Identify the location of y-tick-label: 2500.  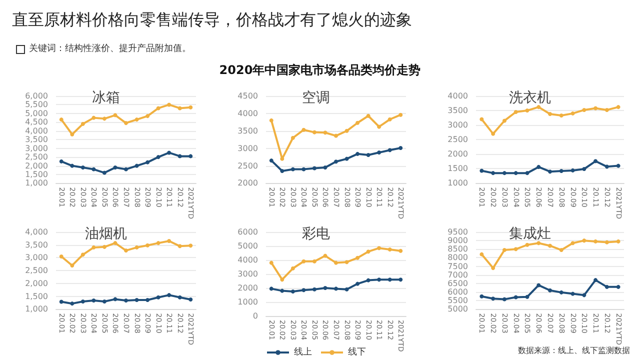
(248, 165).